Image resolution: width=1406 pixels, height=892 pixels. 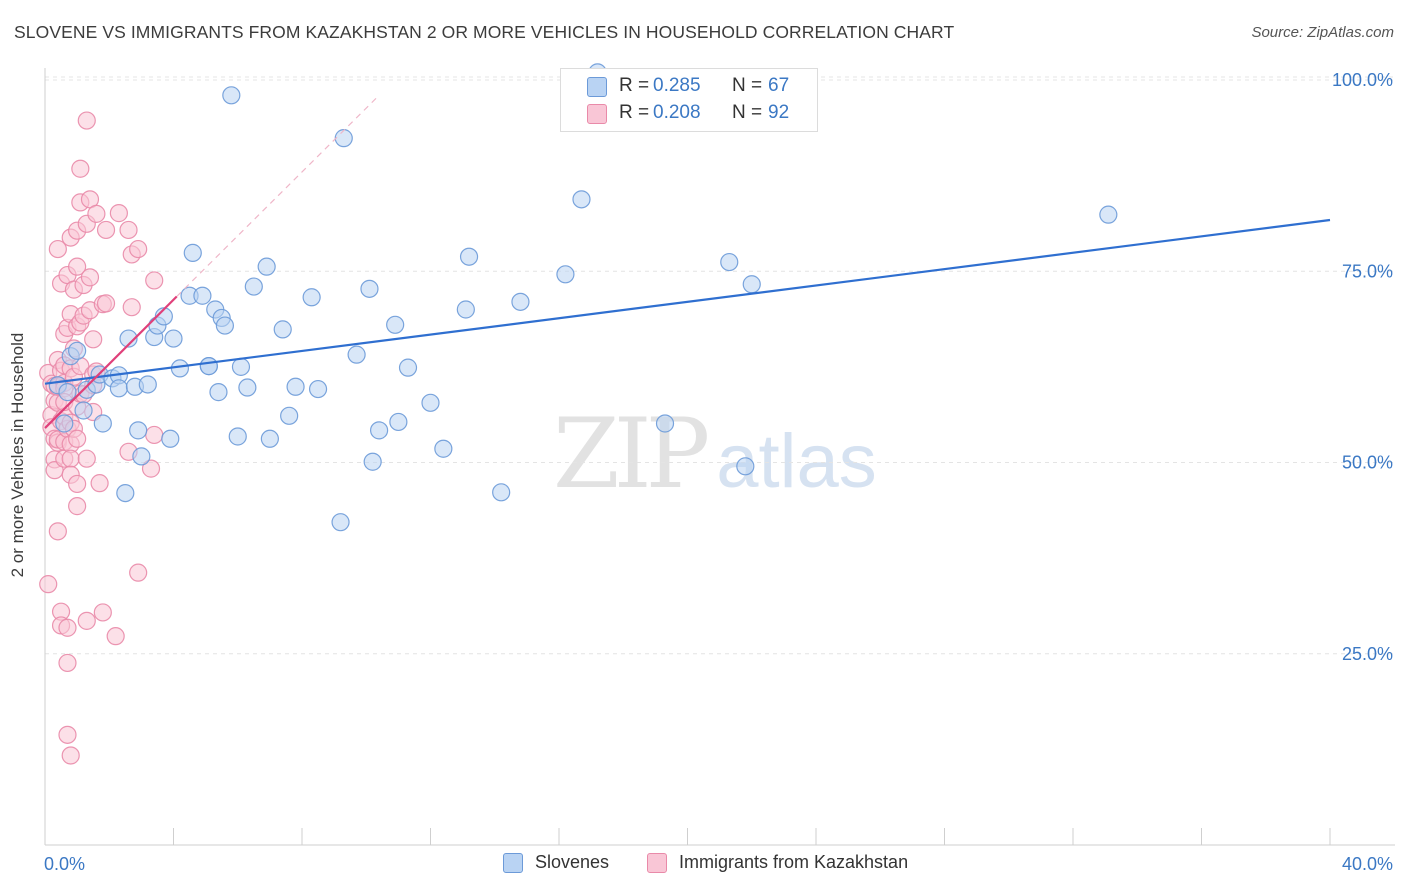 What do you see at coordinates (1322, 32) in the screenshot?
I see `chart-source: Source: ZipAtlas.com` at bounding box center [1322, 32].